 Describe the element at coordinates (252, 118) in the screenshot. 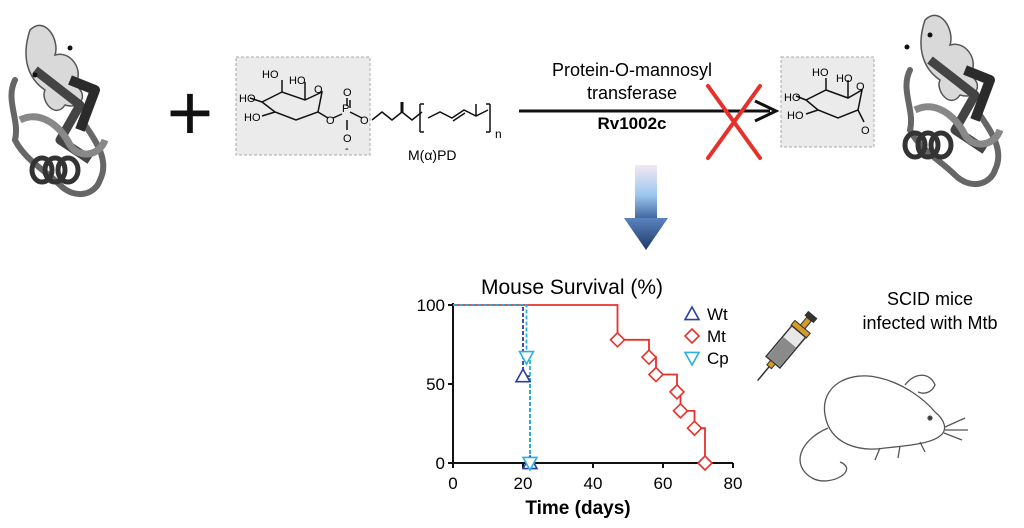

I see `substrate-ho-4: HO` at that location.